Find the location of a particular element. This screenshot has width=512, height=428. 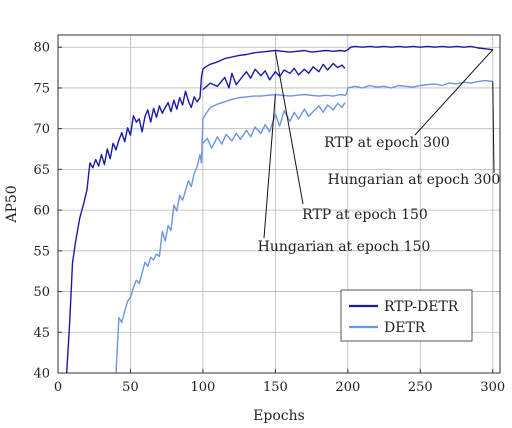

legend: RTP-DETR DETR is located at coordinates (406, 315).